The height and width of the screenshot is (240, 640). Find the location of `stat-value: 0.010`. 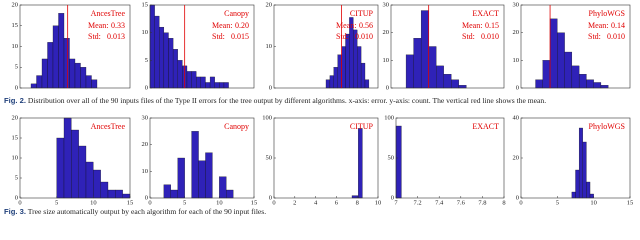

stat-value: 0.010 is located at coordinates (490, 36).